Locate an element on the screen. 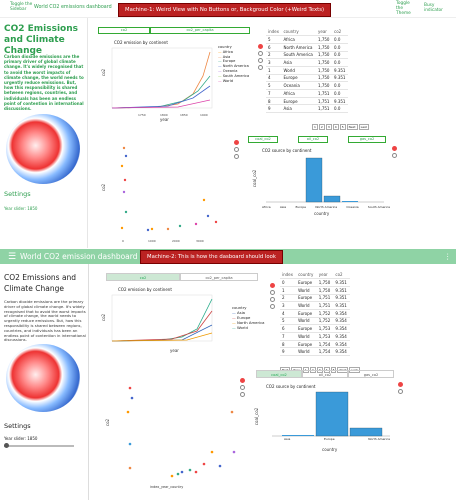 The height and width of the screenshot is (500, 456). legend-title: country is located at coordinates (239, 307).